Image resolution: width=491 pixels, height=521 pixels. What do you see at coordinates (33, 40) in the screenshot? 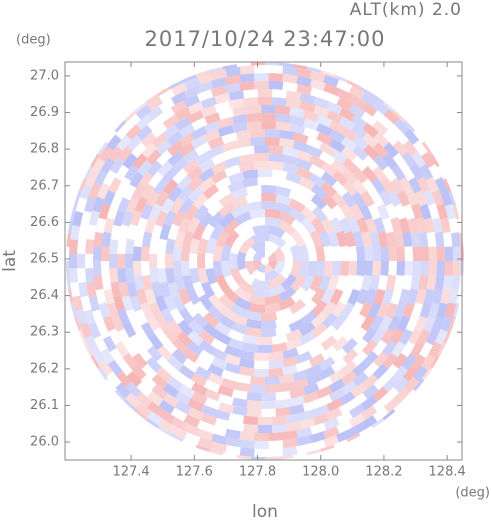
I see `y-unit: (deg)` at bounding box center [33, 40].